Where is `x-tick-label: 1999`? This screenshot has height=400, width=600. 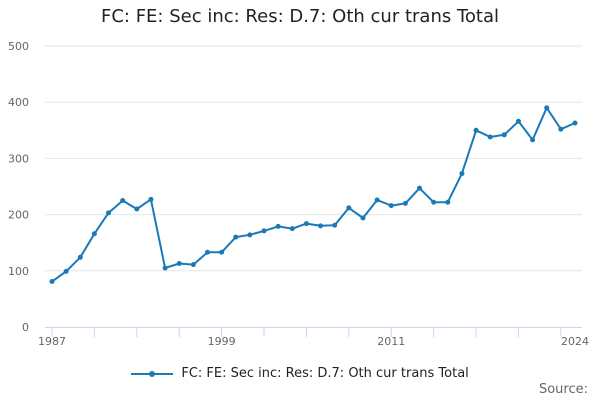 x-tick-label: 1999 is located at coordinates (222, 341).